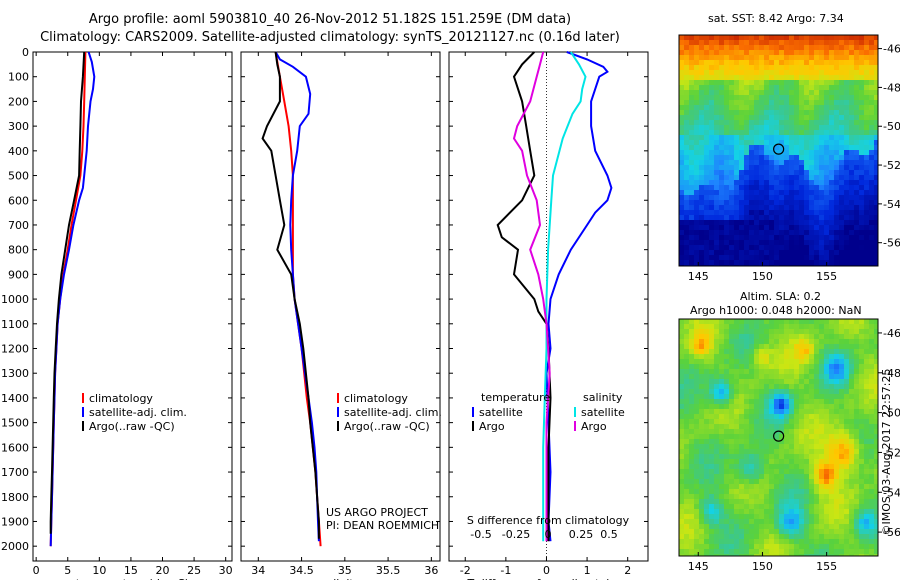  Describe the element at coordinates (826, 276) in the screenshot. I see `map-x-tick-label: 155` at that location.